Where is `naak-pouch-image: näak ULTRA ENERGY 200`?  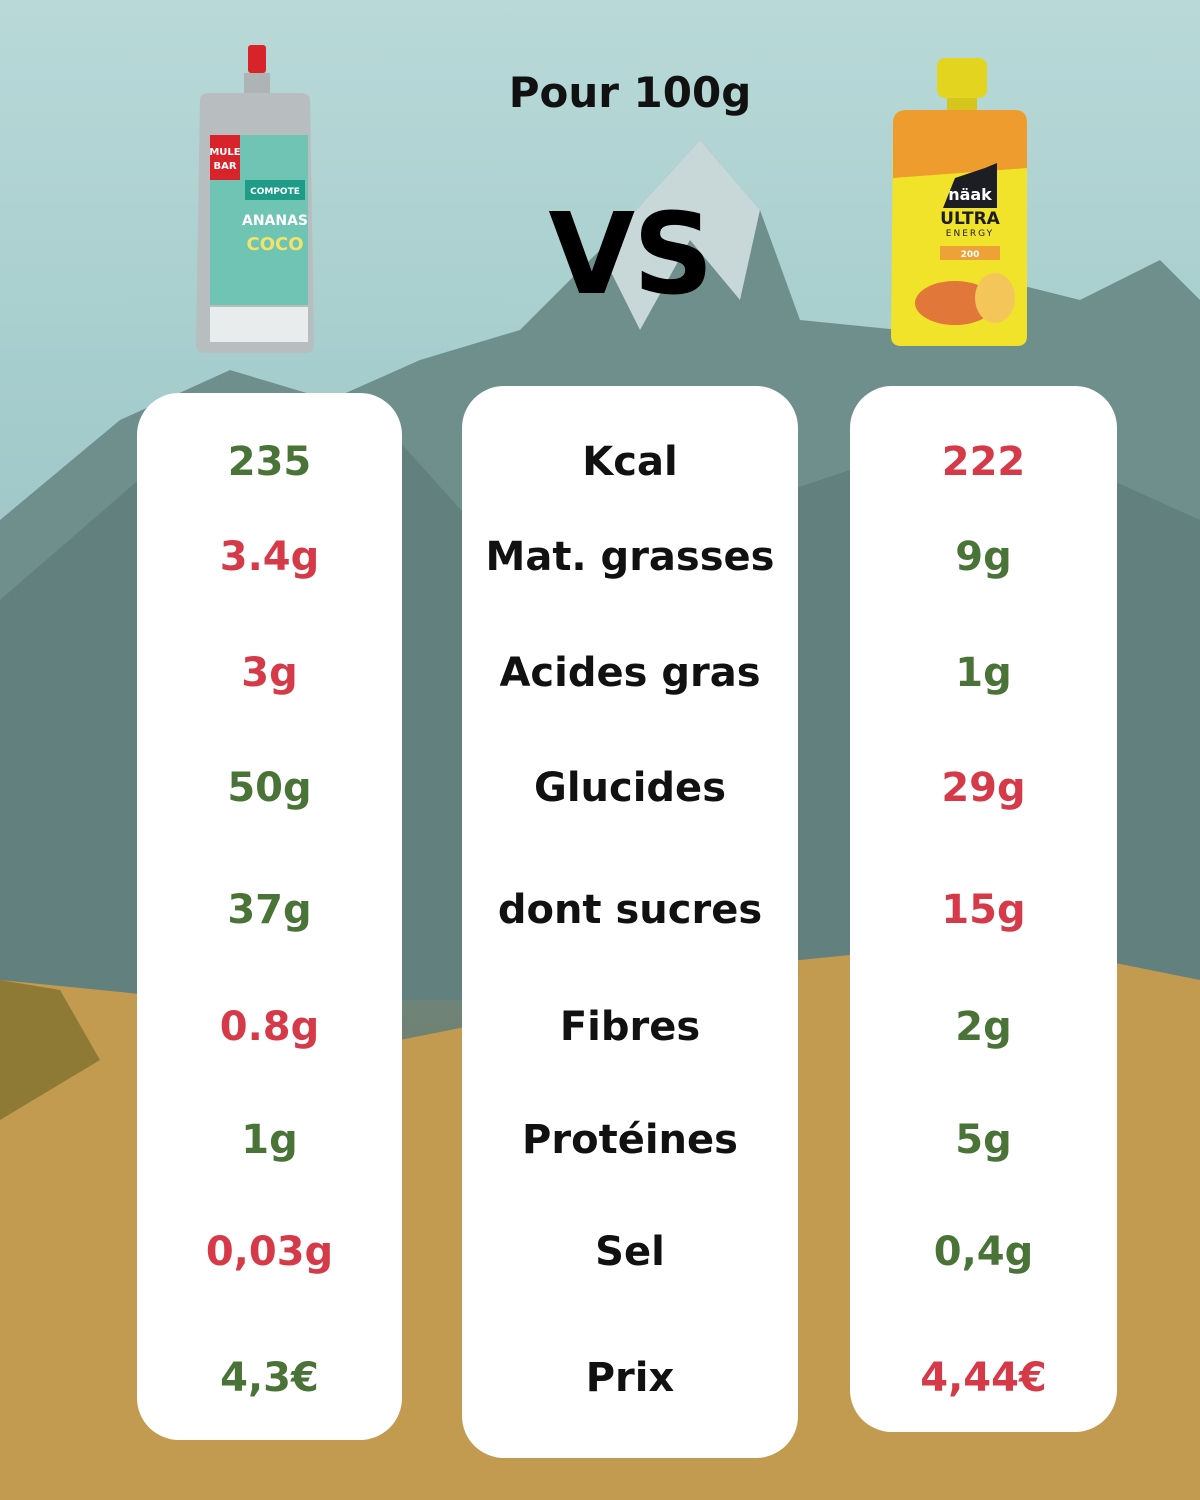 naak-pouch-image: näak ULTRA ENERGY 200 is located at coordinates (959, 202).